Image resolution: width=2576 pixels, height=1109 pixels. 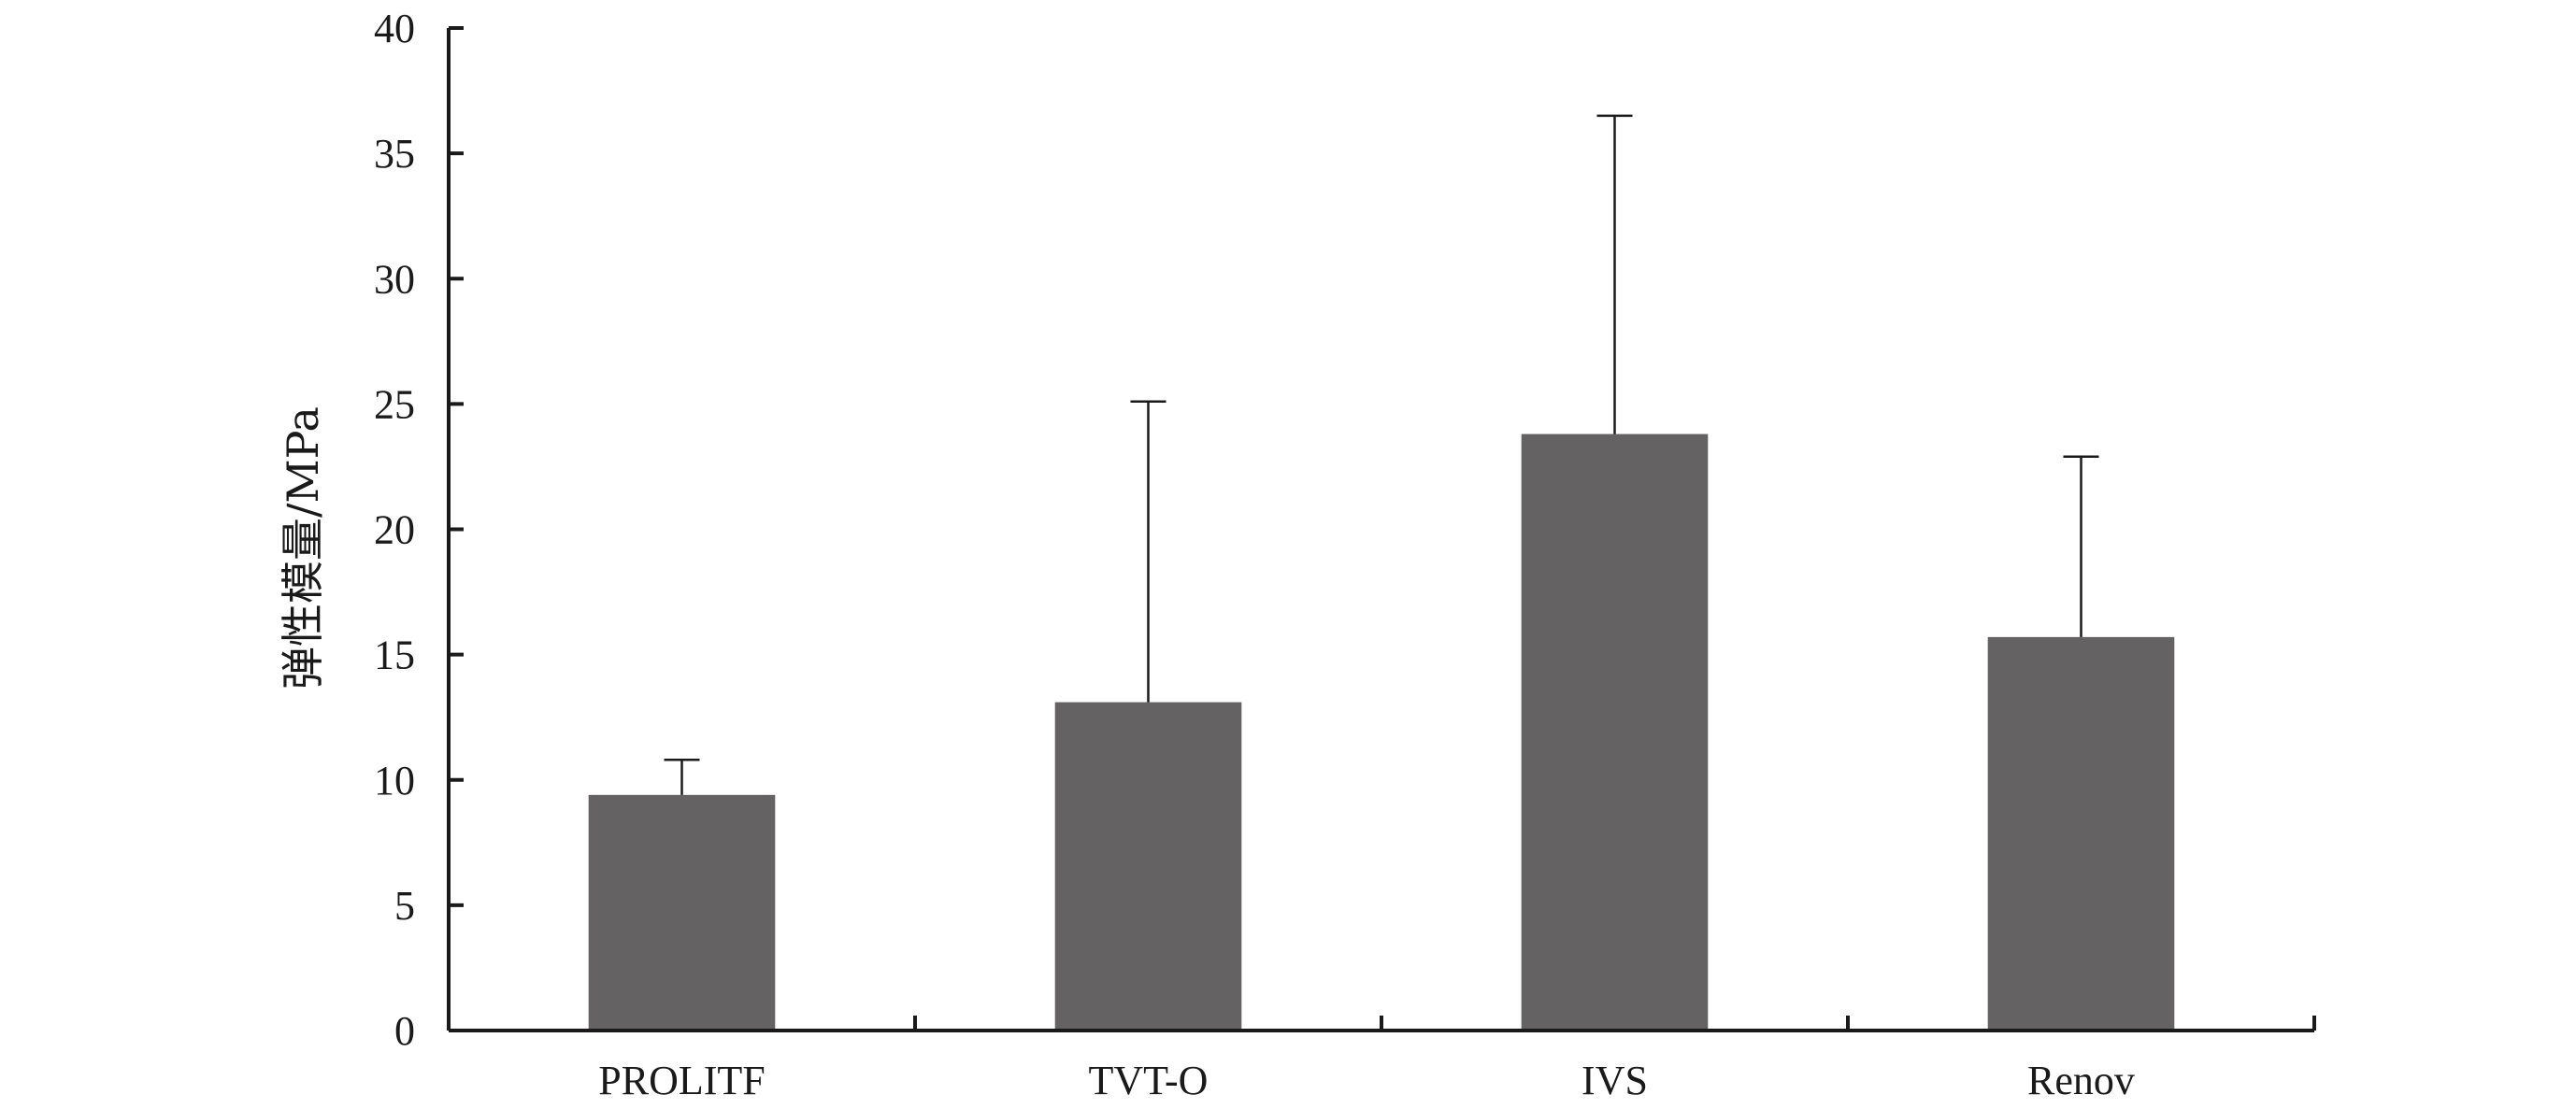 What do you see at coordinates (2081, 1081) in the screenshot?
I see `x-category-label: Renov` at bounding box center [2081, 1081].